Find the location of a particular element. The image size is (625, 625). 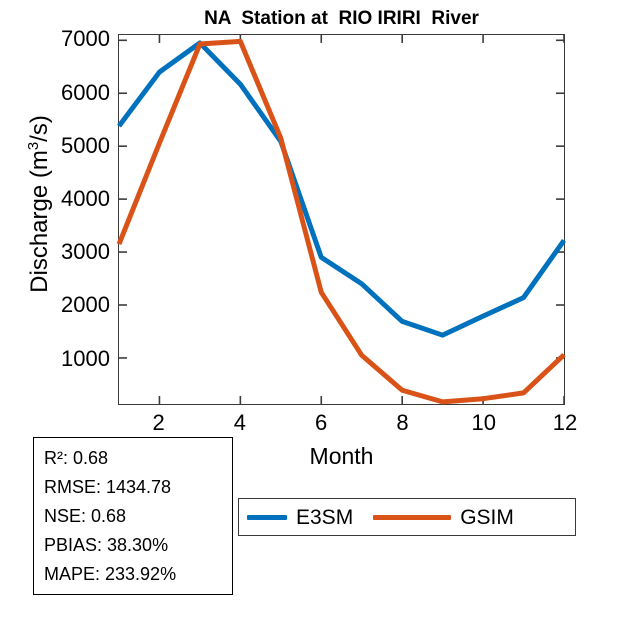

legend-entry-e3sm: E3SM is located at coordinates (296, 517).